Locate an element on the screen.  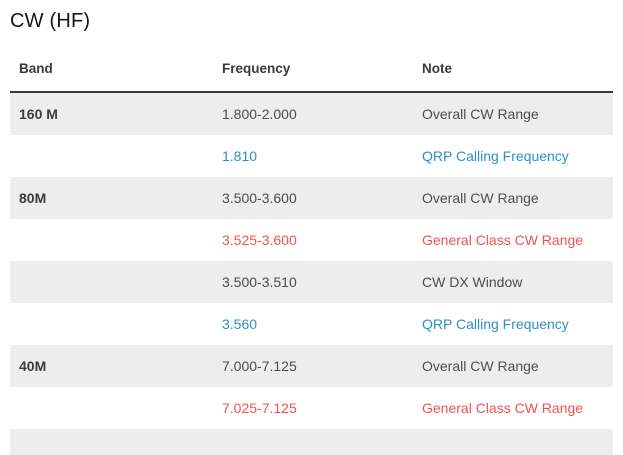
frequency-cell: 1.800-2.000 is located at coordinates (259, 114).